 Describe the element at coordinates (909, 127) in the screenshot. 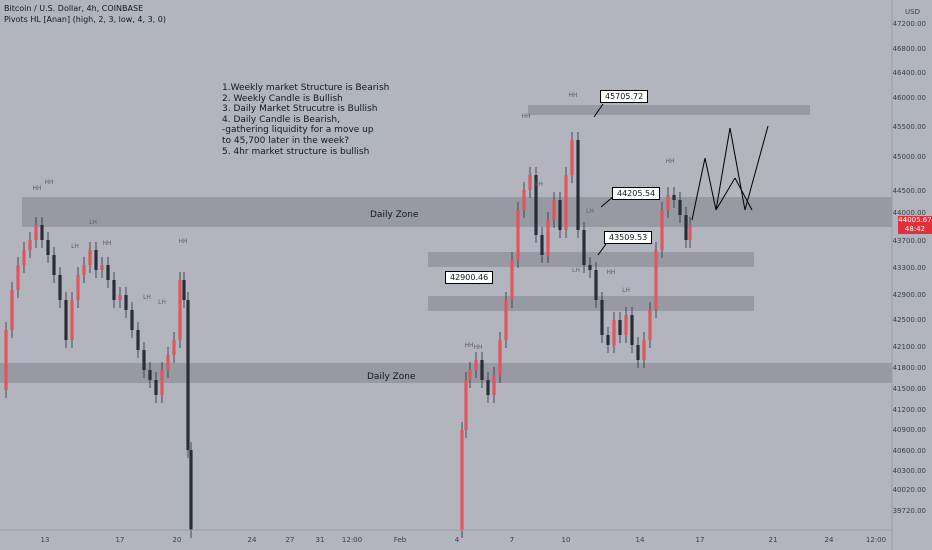

I see `price-tick: 45500.00` at that location.